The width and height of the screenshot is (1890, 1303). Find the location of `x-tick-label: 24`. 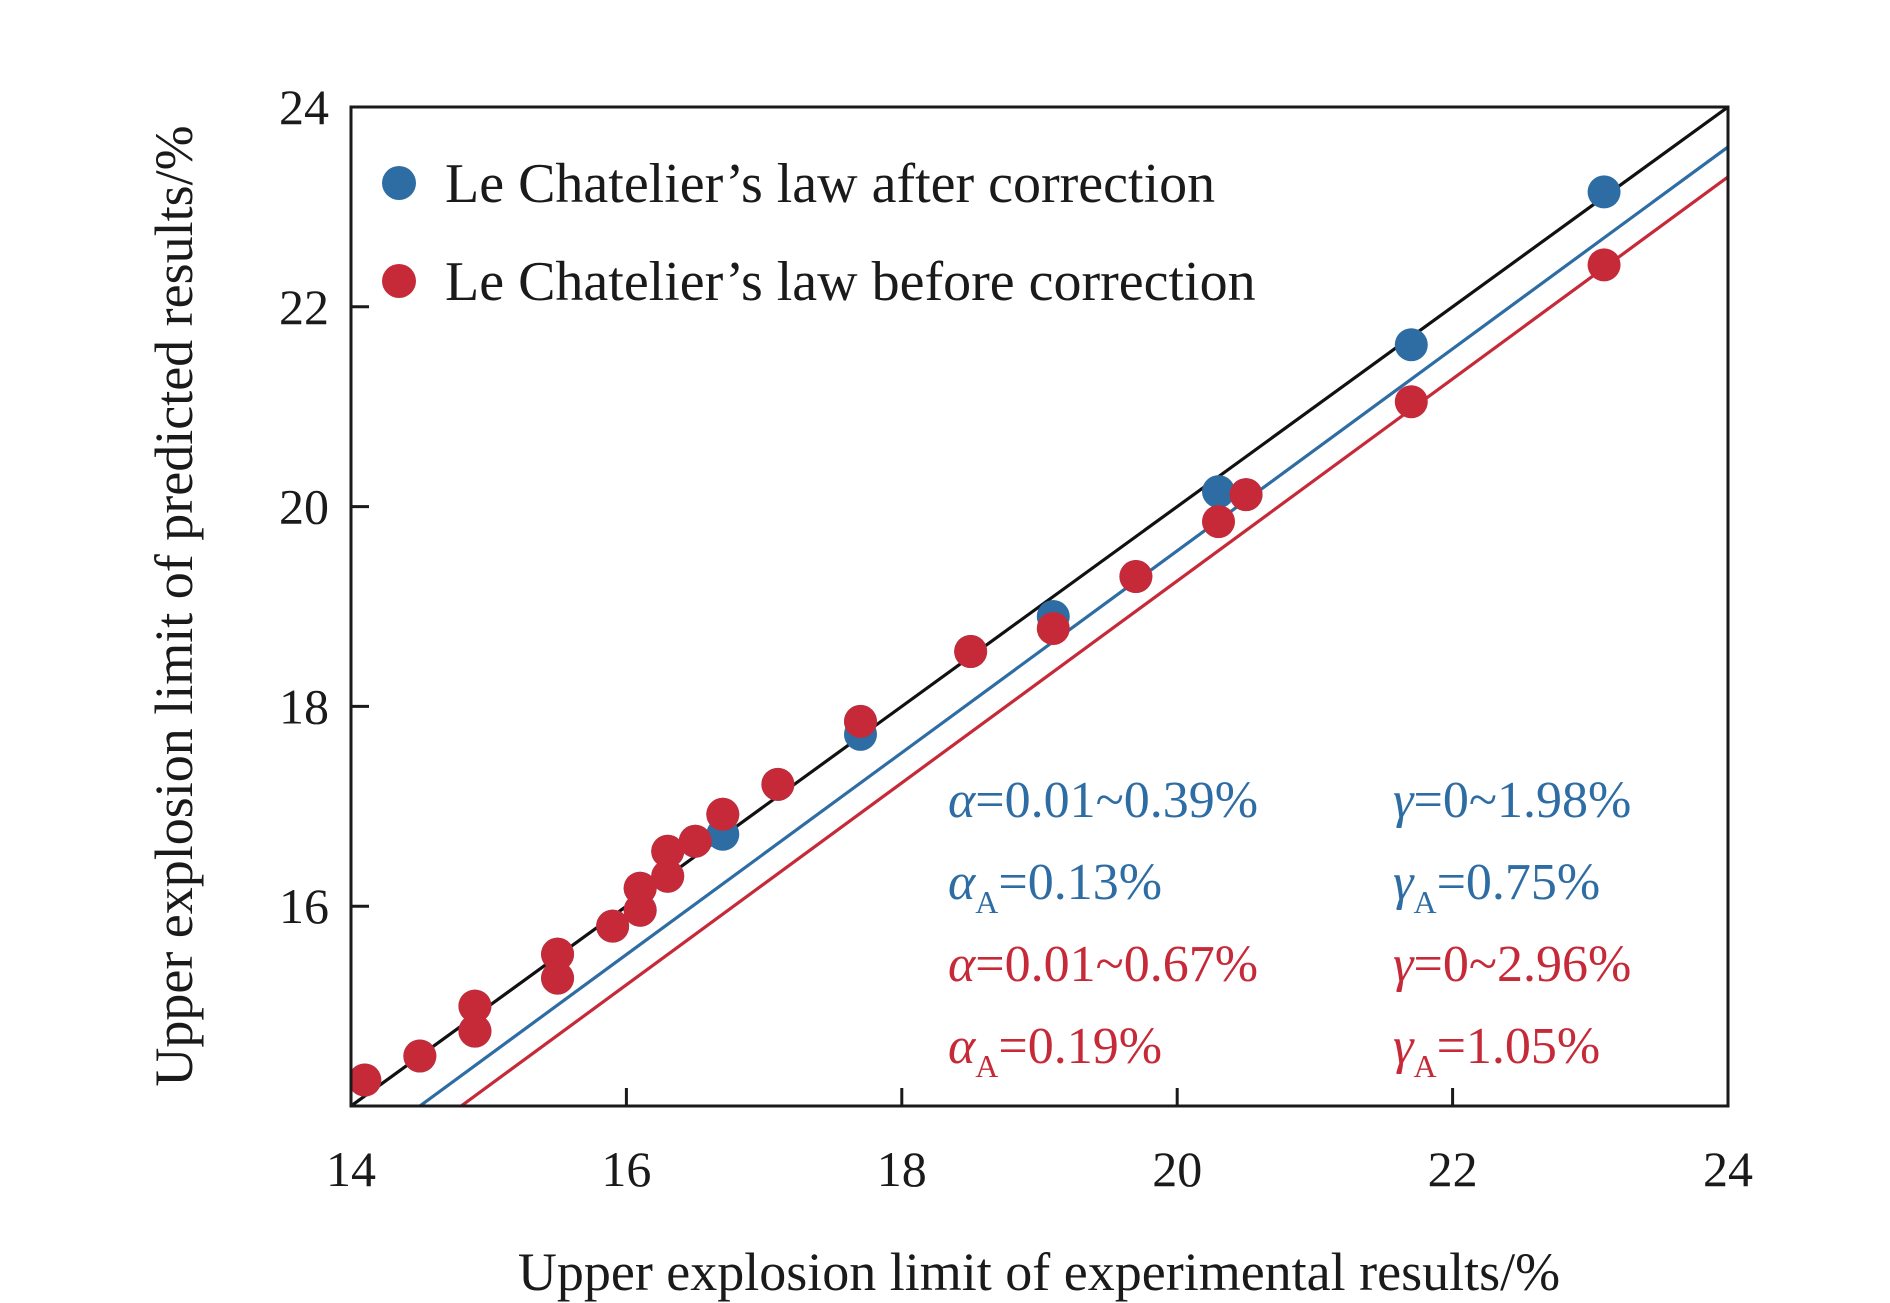

x-tick-label: 24 is located at coordinates (1728, 1169).